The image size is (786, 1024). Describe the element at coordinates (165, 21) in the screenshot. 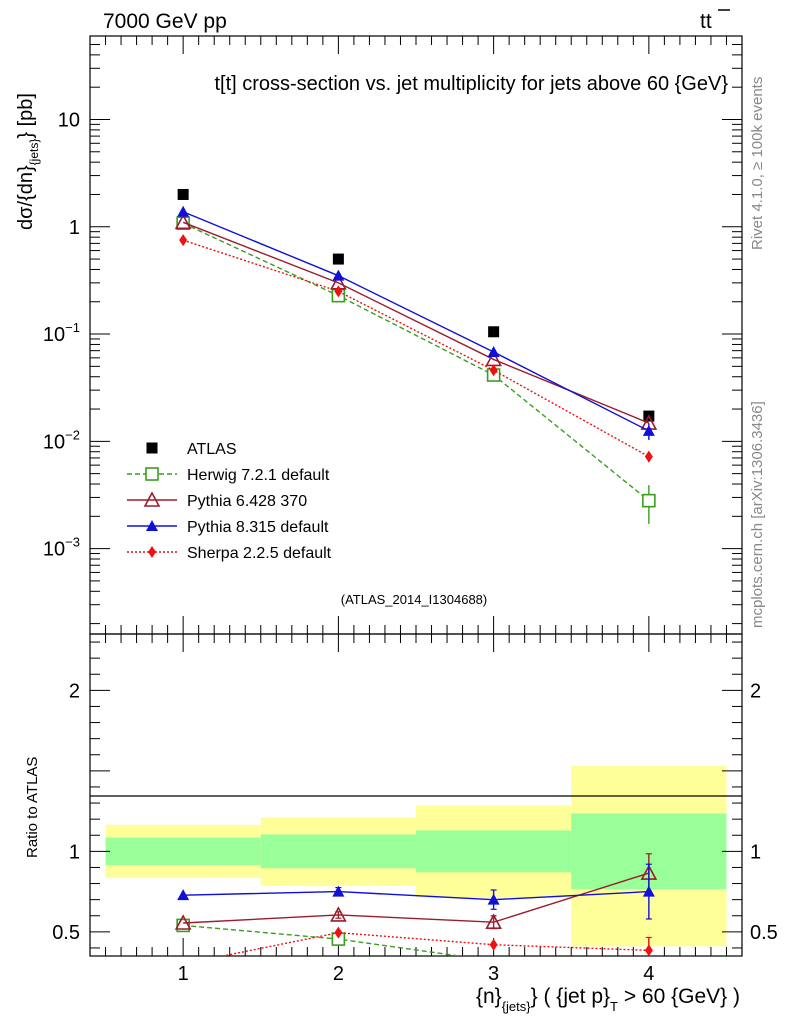

I see `header-energy-label: 7000 GeV pp` at that location.